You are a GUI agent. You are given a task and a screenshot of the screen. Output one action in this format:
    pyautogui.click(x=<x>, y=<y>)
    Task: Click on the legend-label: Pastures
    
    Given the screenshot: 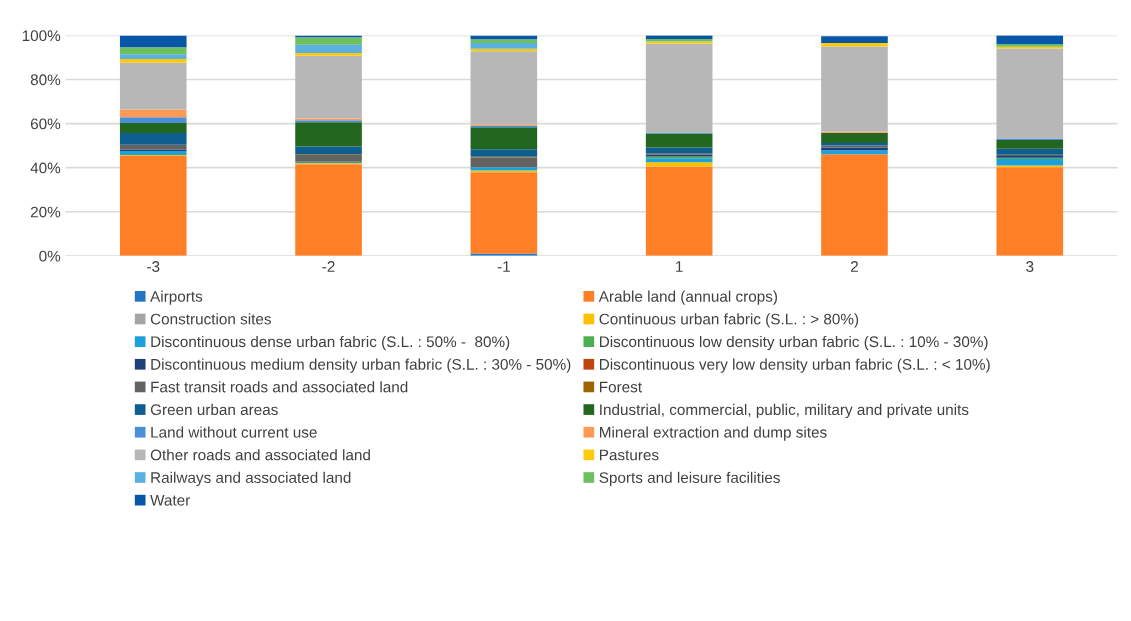 What is the action you would take?
    pyautogui.click(x=629, y=455)
    